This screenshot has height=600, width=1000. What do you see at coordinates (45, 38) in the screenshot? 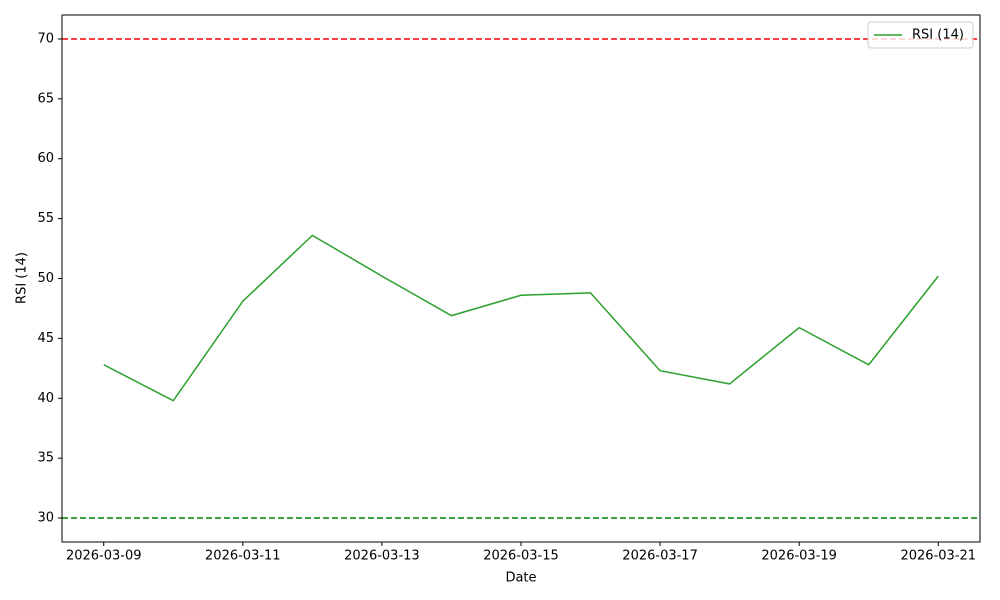
I see `y-tick-label: 70` at bounding box center [45, 38].